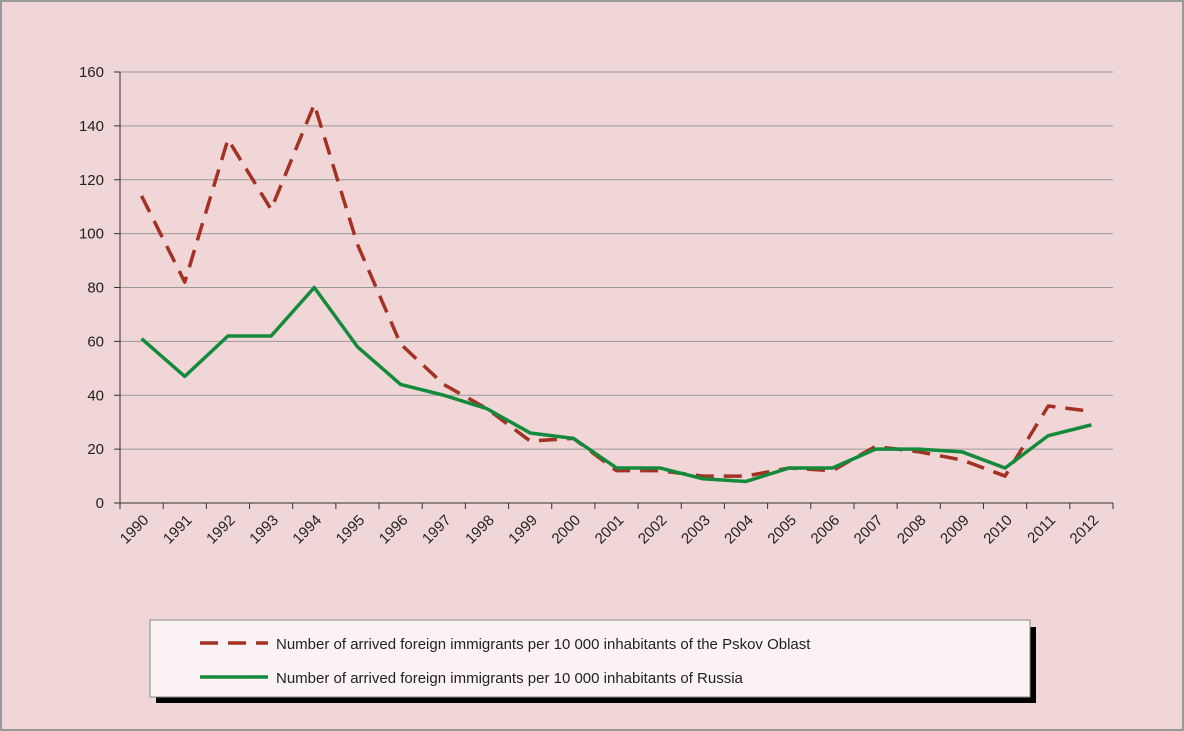 The width and height of the screenshot is (1184, 731). Describe the element at coordinates (91, 234) in the screenshot. I see `y-tick-label: 100` at that location.